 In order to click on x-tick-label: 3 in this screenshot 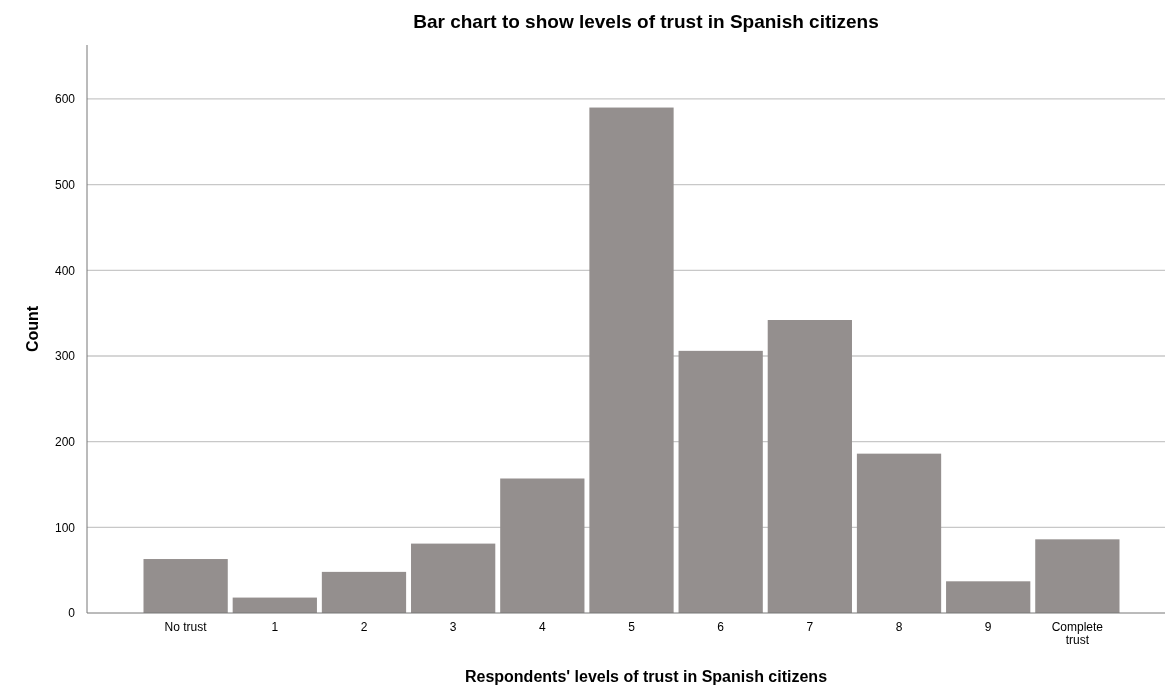, I will do `click(453, 627)`.